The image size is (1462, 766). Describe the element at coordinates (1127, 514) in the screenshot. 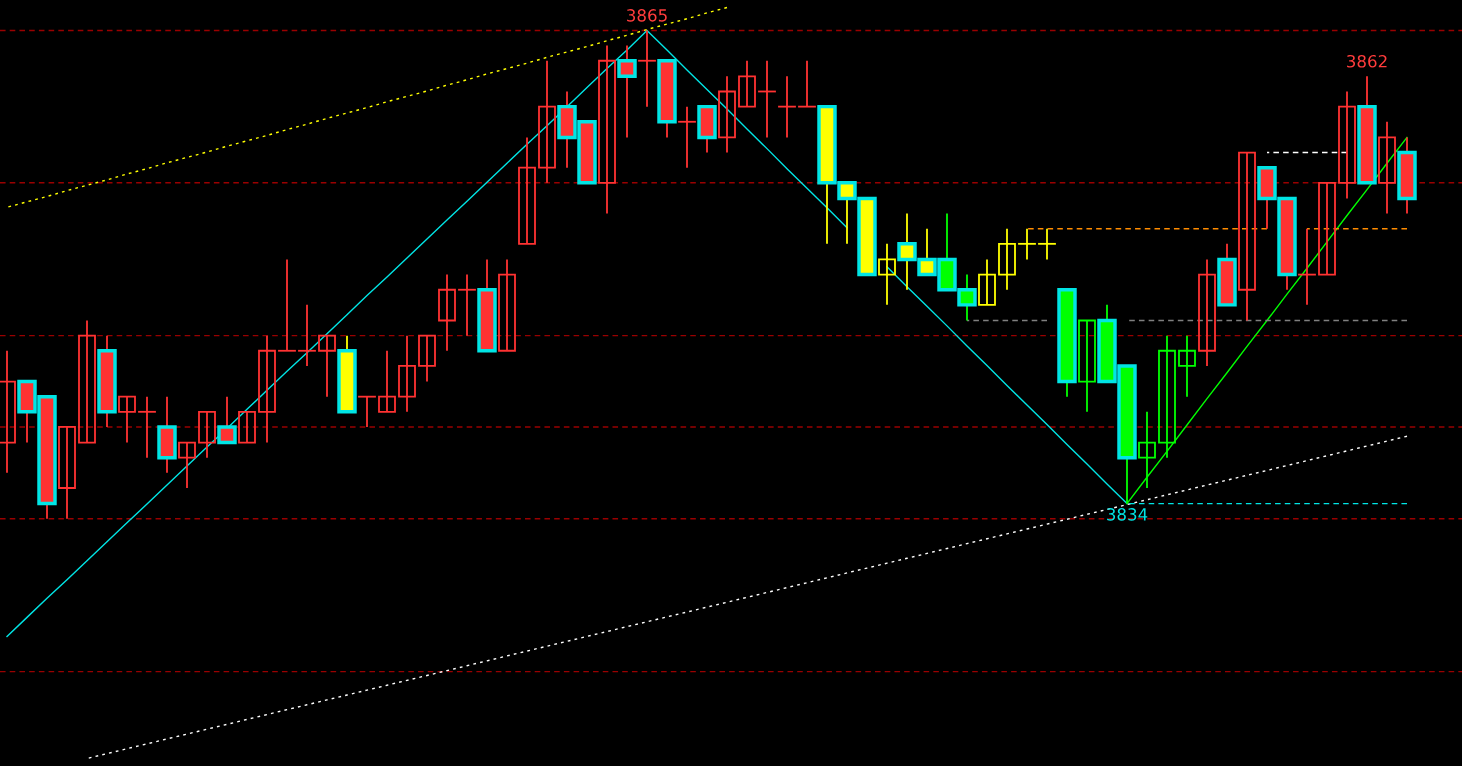

I see `annotation: 3834` at that location.